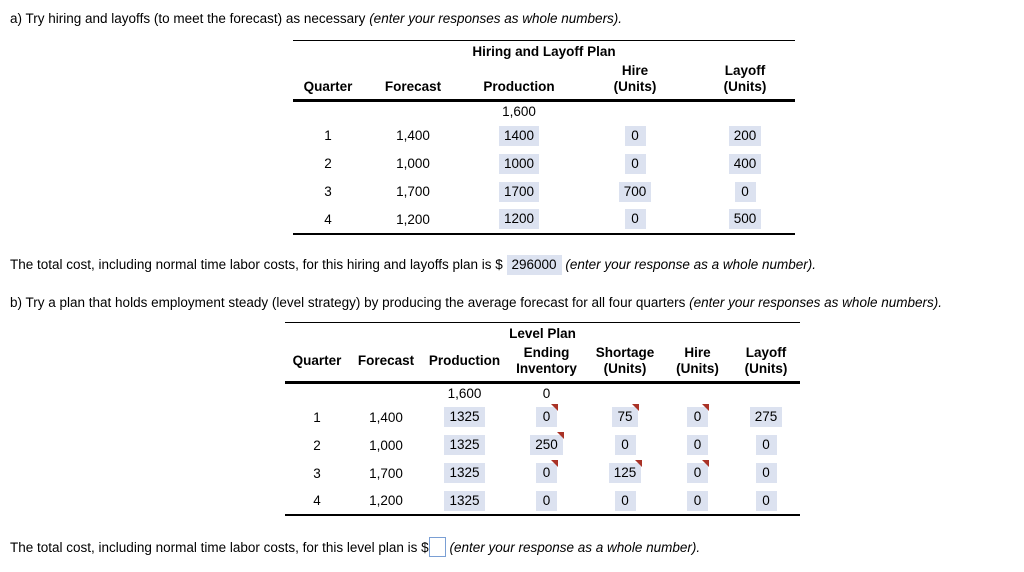 This screenshot has width=1024, height=572. I want to click on col-header-shortage: Shortage (Units), so click(625, 363).